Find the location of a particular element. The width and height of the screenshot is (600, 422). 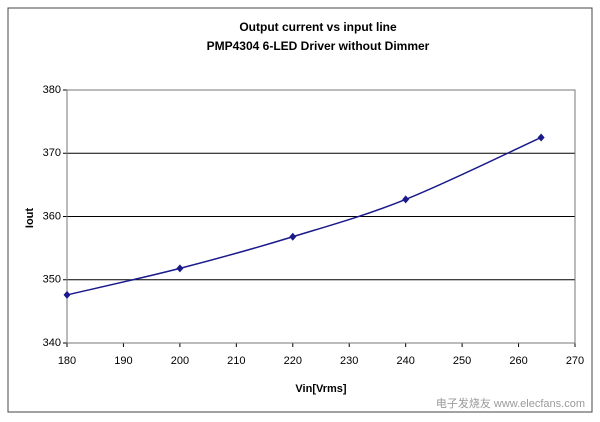

x-tick-label: 200 is located at coordinates (180, 361).